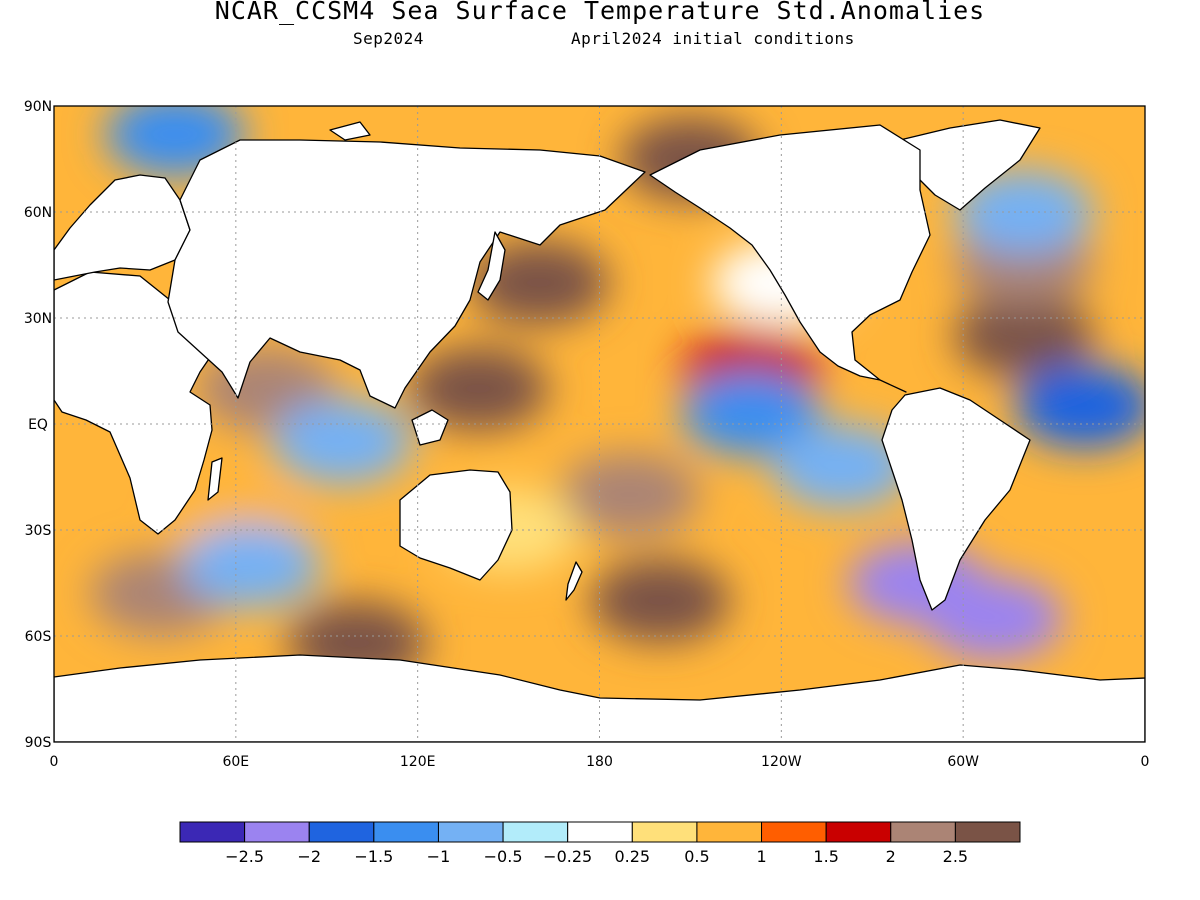 Image resolution: width=1200 pixels, height=900 pixels. I want to click on colorbar-tick-label: −0.25, so click(567, 856).